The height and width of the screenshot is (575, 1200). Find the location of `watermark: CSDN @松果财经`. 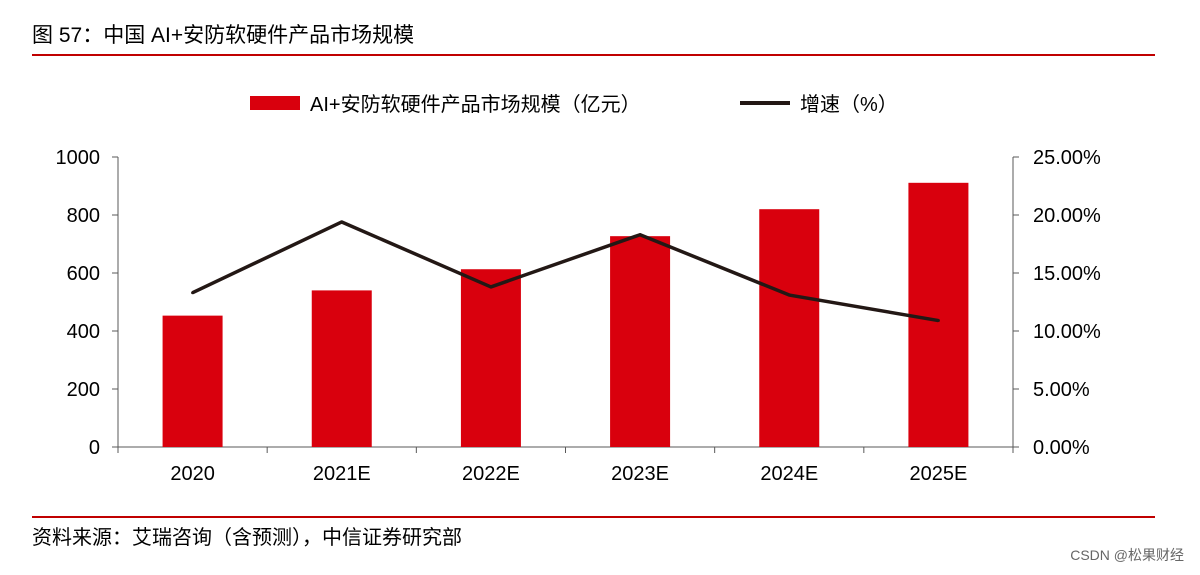

watermark: CSDN @松果财经 is located at coordinates (1127, 555).